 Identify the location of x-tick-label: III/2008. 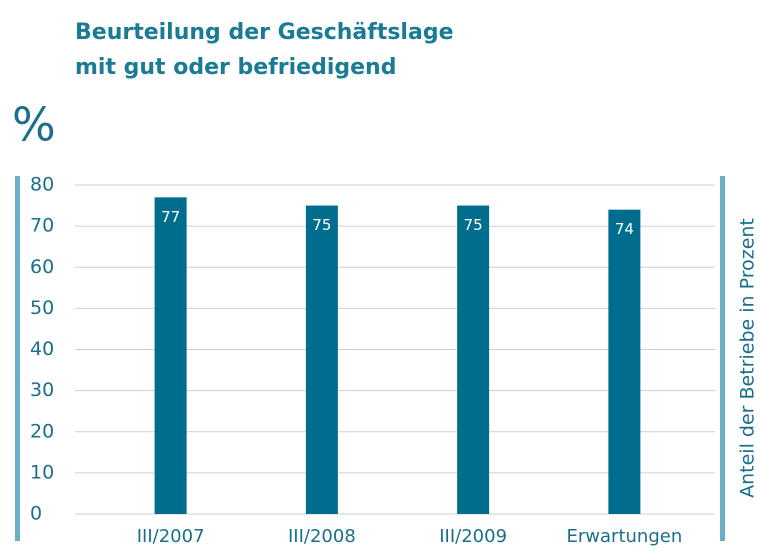
(322, 536).